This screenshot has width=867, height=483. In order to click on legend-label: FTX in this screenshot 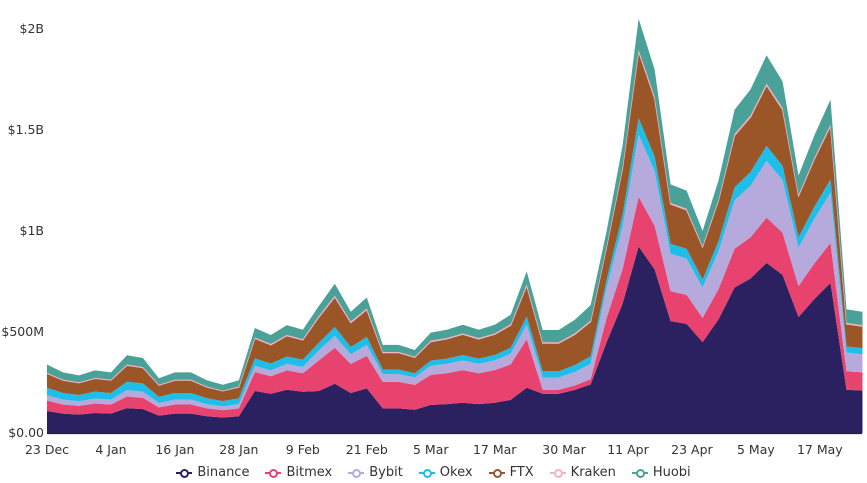, I will do `click(521, 472)`.